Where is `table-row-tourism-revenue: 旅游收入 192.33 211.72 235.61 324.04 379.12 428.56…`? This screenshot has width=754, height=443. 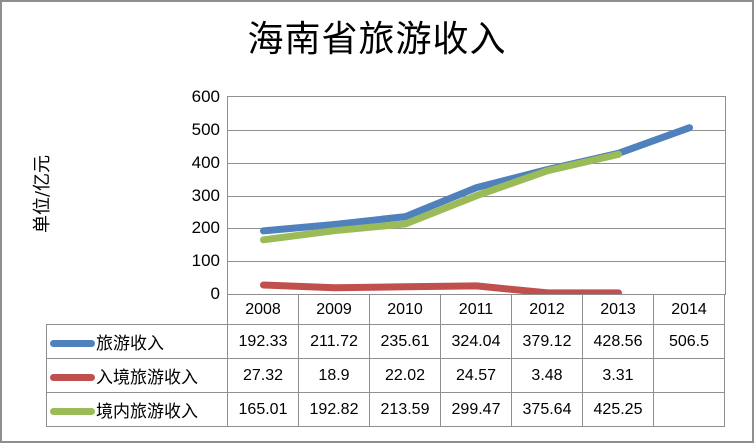
table-row-tourism-revenue: 旅游收入 192.33 211.72 235.61 324.04 379.12 428.56… is located at coordinates (385, 341).